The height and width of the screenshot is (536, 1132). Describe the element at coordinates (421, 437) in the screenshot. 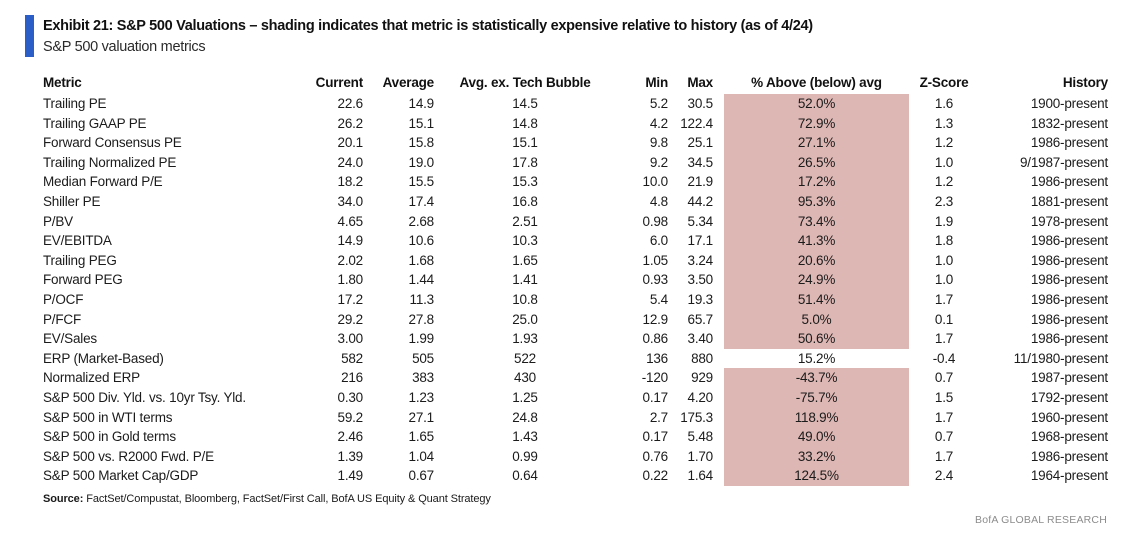

I see `average-cell: 1.65` at that location.